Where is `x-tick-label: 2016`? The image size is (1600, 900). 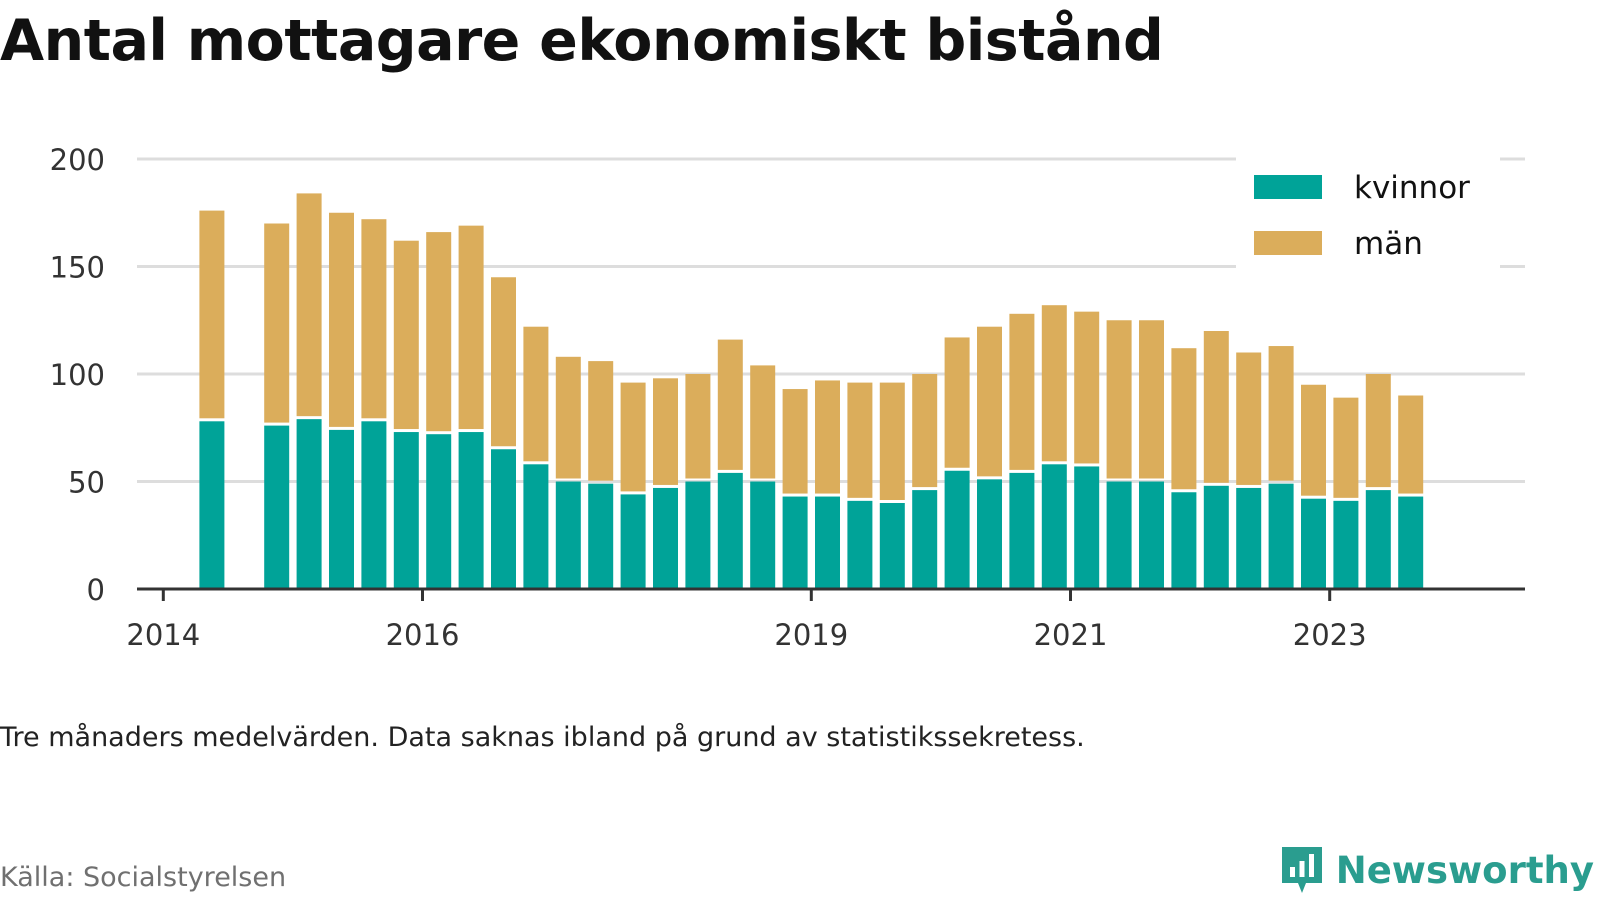 x-tick-label: 2016 is located at coordinates (423, 635).